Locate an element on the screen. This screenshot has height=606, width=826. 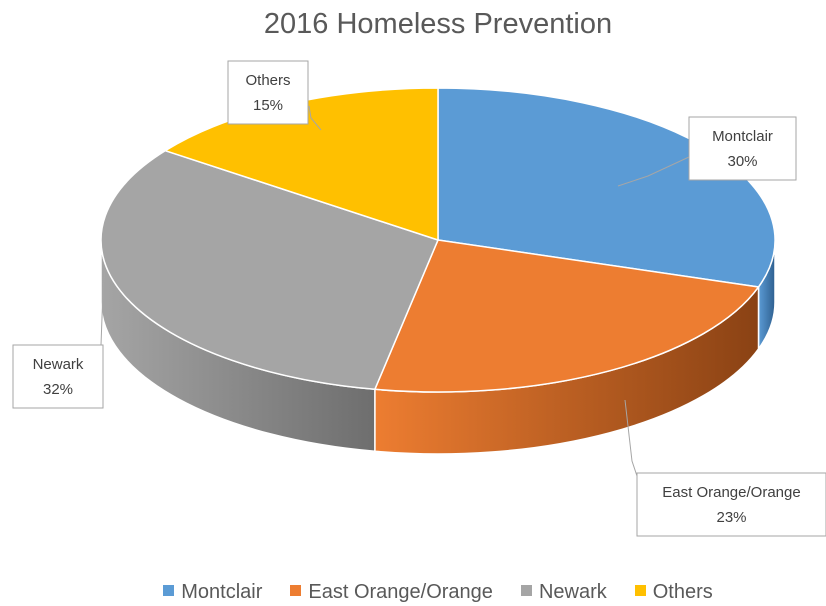
label-name-others: Others is located at coordinates (267, 80).